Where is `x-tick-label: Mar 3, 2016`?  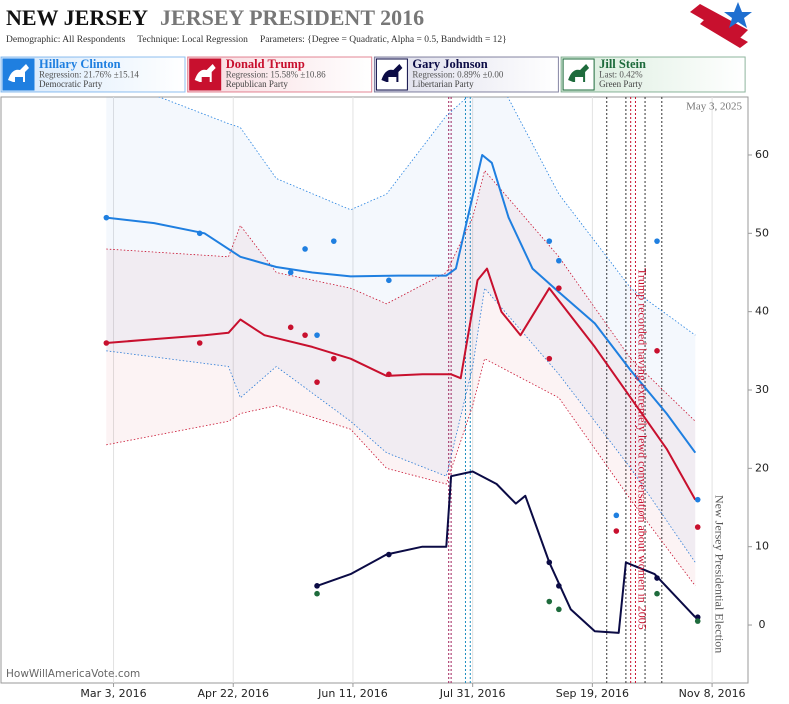
x-tick-label: Mar 3, 2016 is located at coordinates (113, 693).